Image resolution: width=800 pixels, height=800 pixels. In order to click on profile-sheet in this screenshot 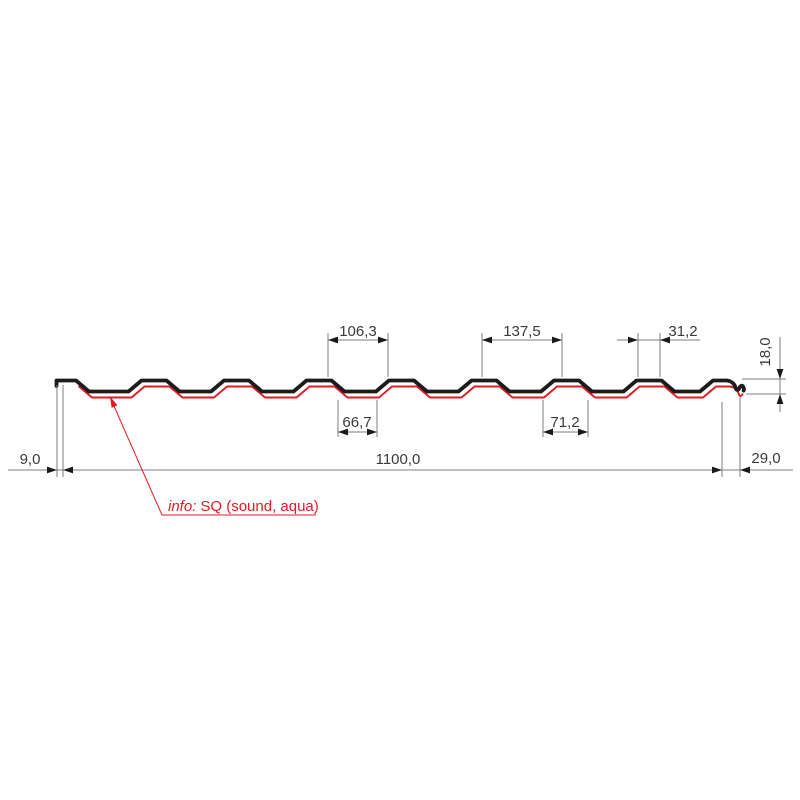, I will do `click(400, 388)`.